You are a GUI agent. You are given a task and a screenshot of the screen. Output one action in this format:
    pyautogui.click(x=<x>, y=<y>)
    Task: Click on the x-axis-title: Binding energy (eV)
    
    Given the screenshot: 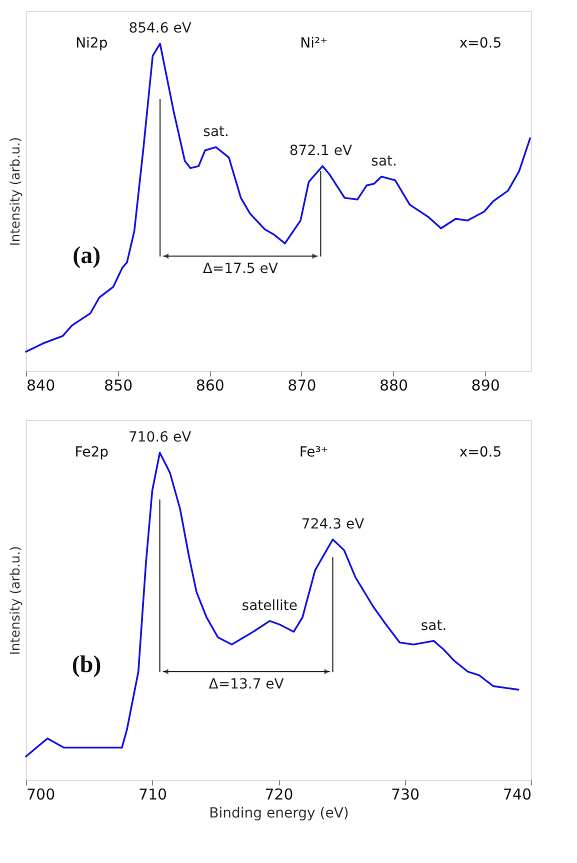 What is the action you would take?
    pyautogui.click(x=279, y=814)
    